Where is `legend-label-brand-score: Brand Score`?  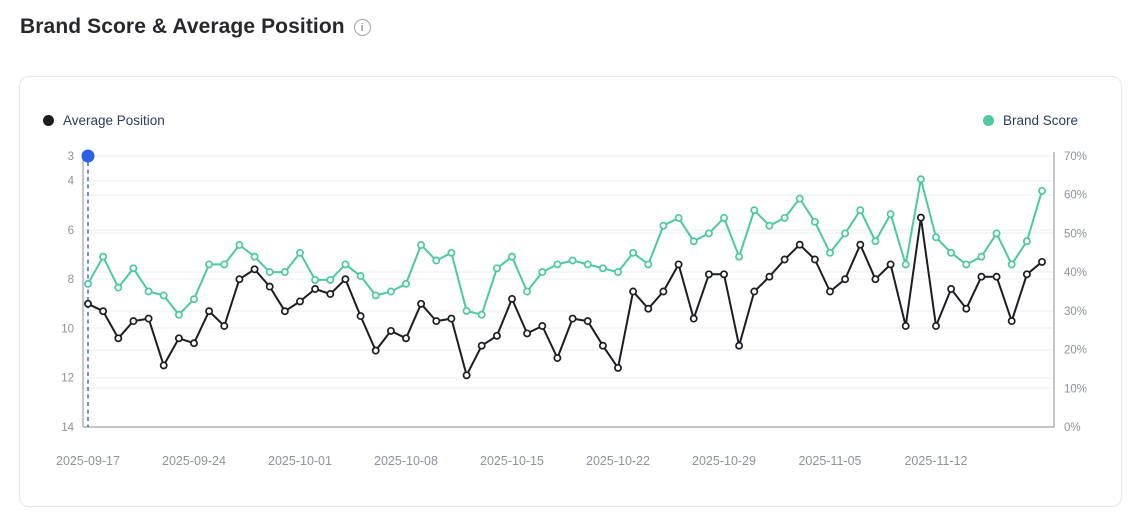 legend-label-brand-score: Brand Score is located at coordinates (1040, 120).